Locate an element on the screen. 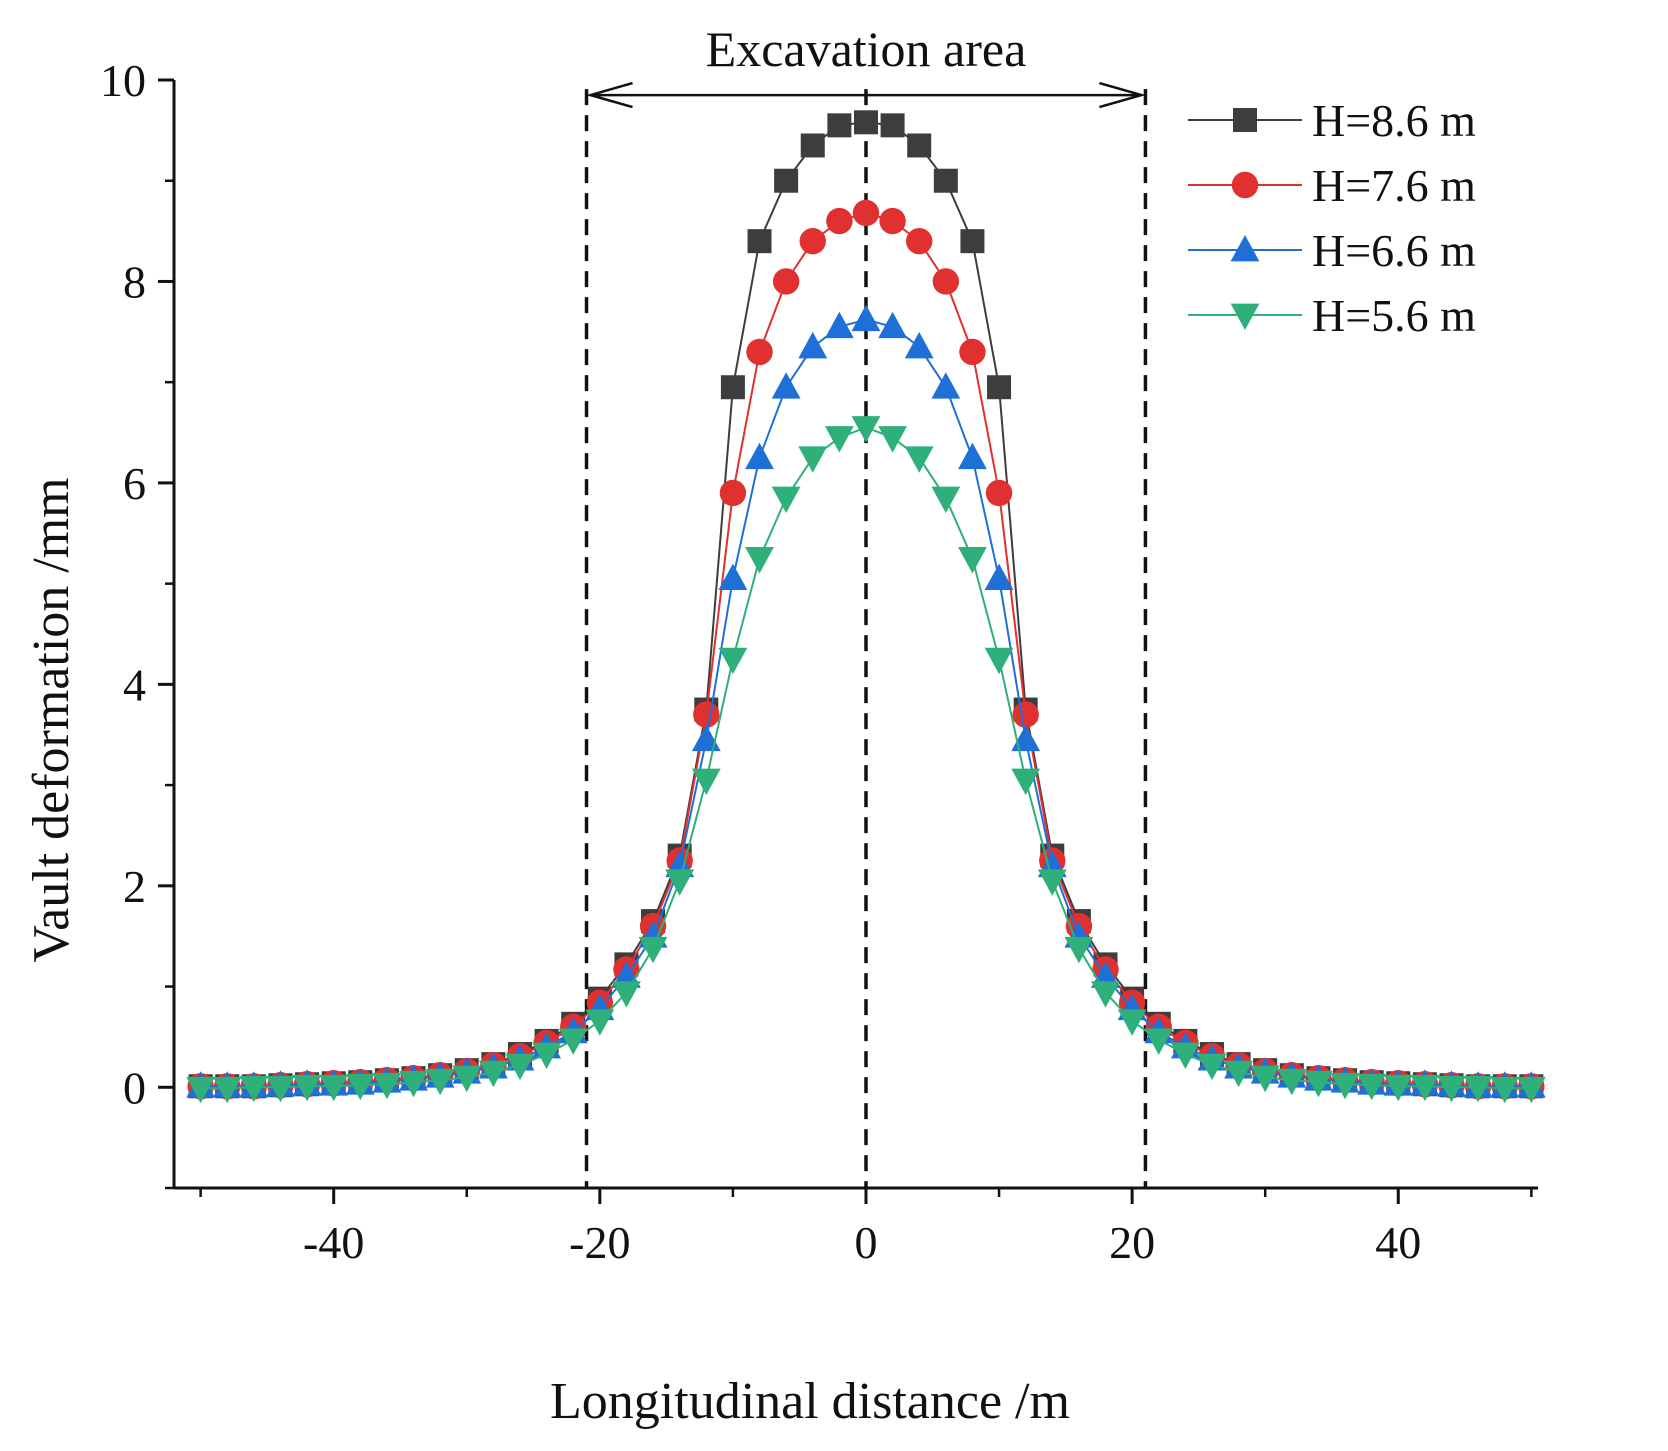 Image resolution: width=1668 pixels, height=1451 pixels. x-axis-title: Longitudinal distance /m is located at coordinates (810, 1401).